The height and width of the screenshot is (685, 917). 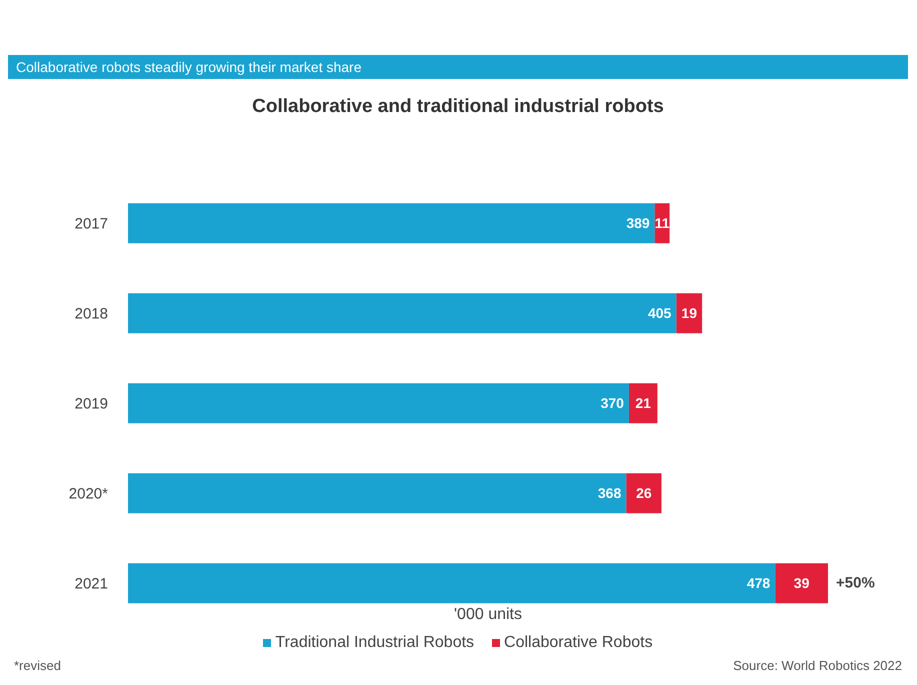 I want to click on y-tick-label: 2021, so click(x=91, y=583).